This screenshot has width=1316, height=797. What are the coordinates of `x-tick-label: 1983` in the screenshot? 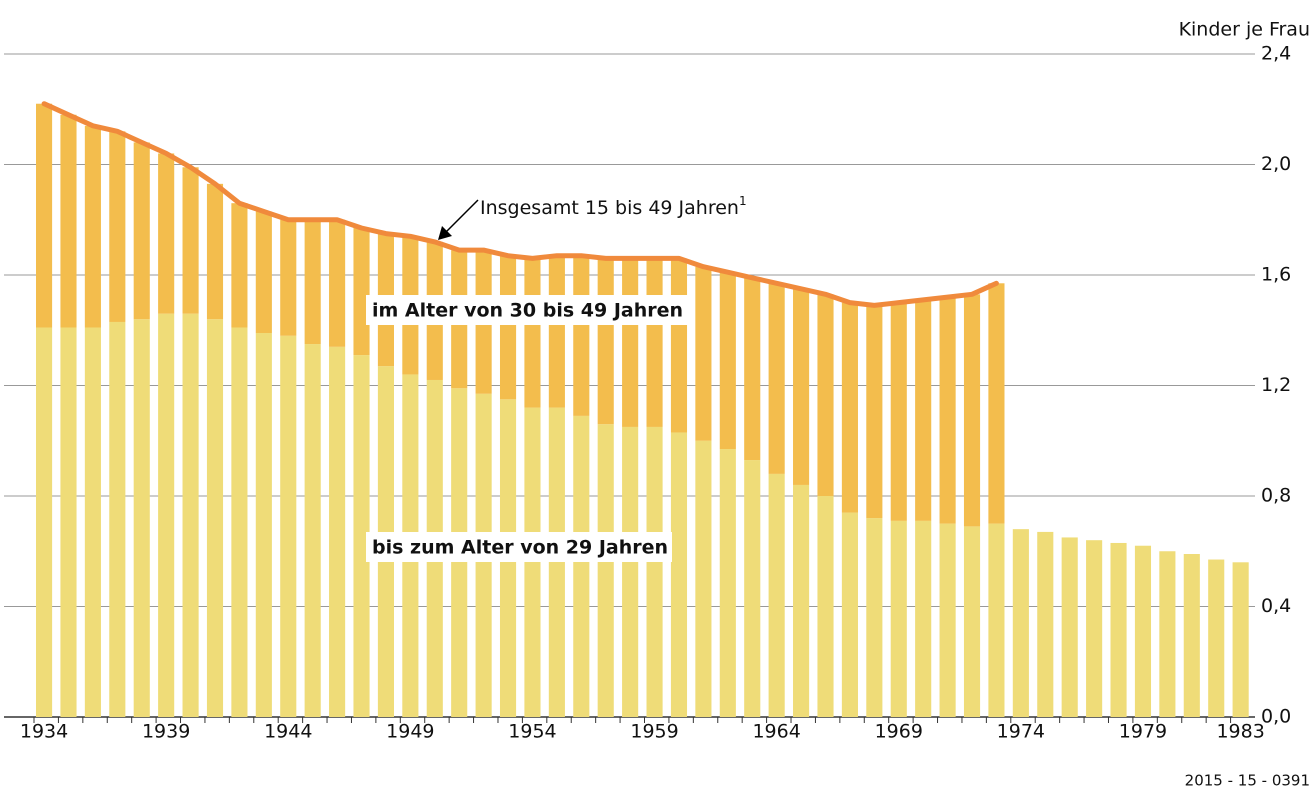 It's located at (1240, 732).